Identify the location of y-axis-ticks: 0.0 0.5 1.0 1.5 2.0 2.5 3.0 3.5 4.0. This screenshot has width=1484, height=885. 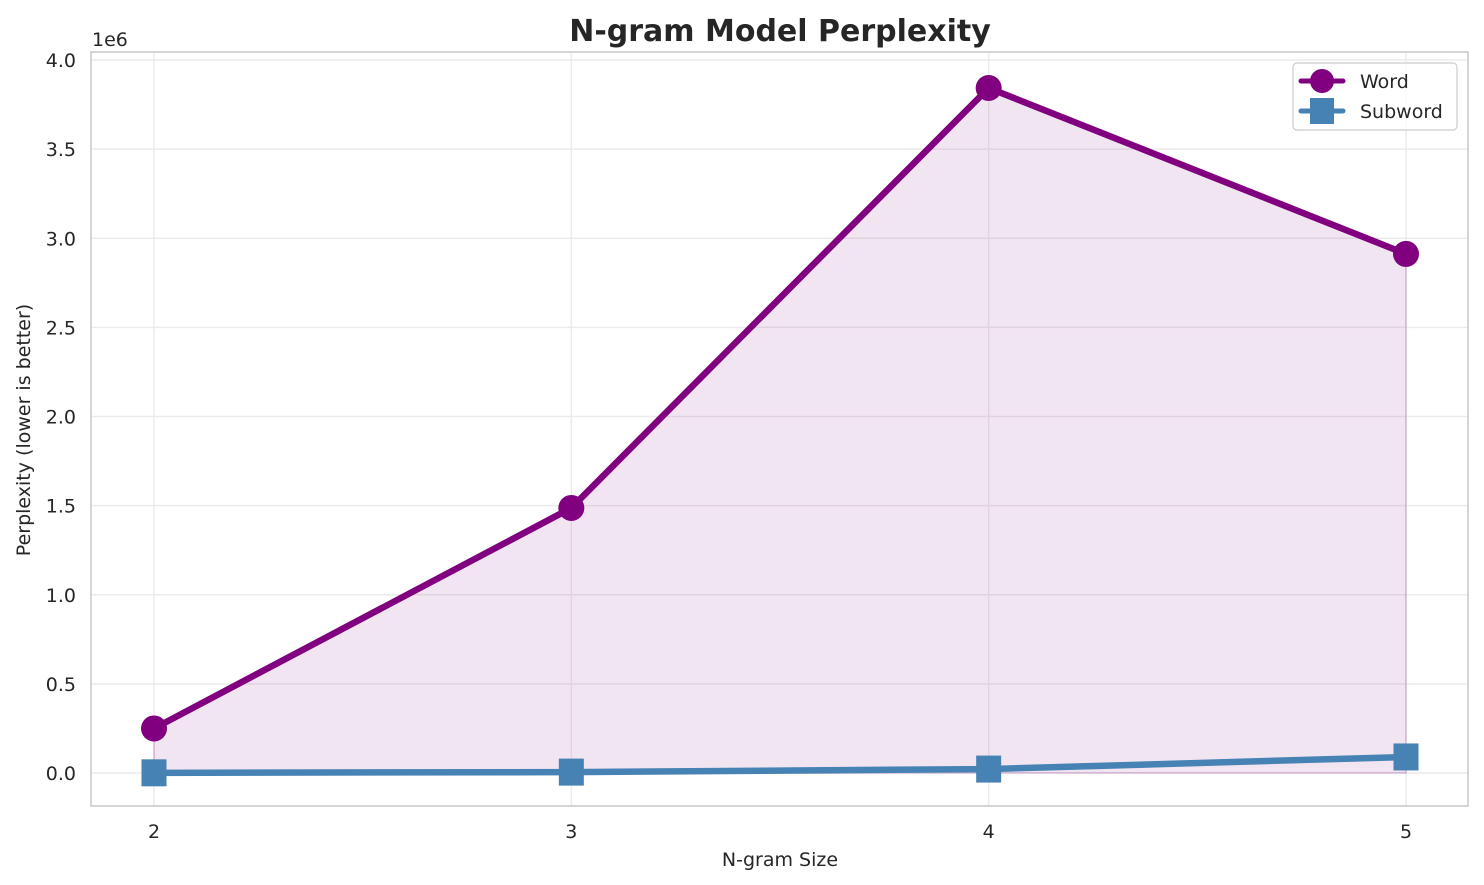
(61, 417).